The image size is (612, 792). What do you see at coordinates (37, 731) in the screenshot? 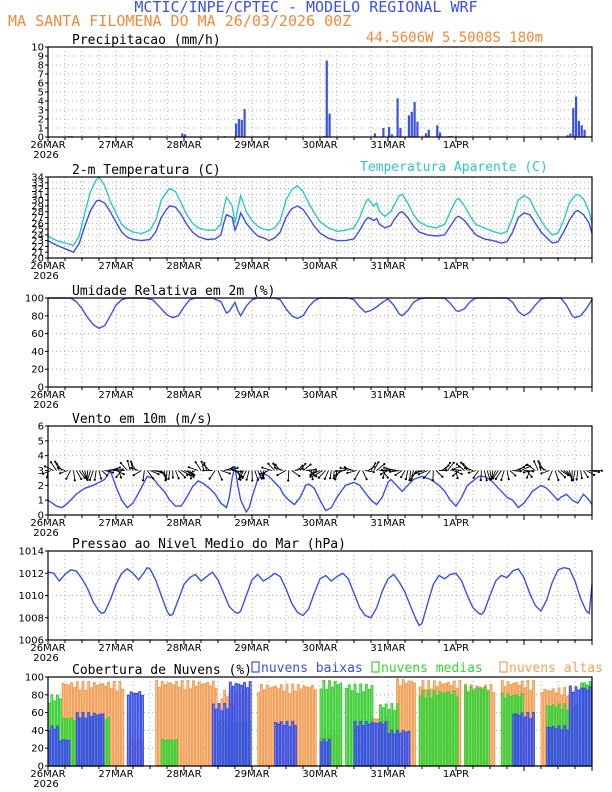
I see `y-tick-label: 40` at bounding box center [37, 731].